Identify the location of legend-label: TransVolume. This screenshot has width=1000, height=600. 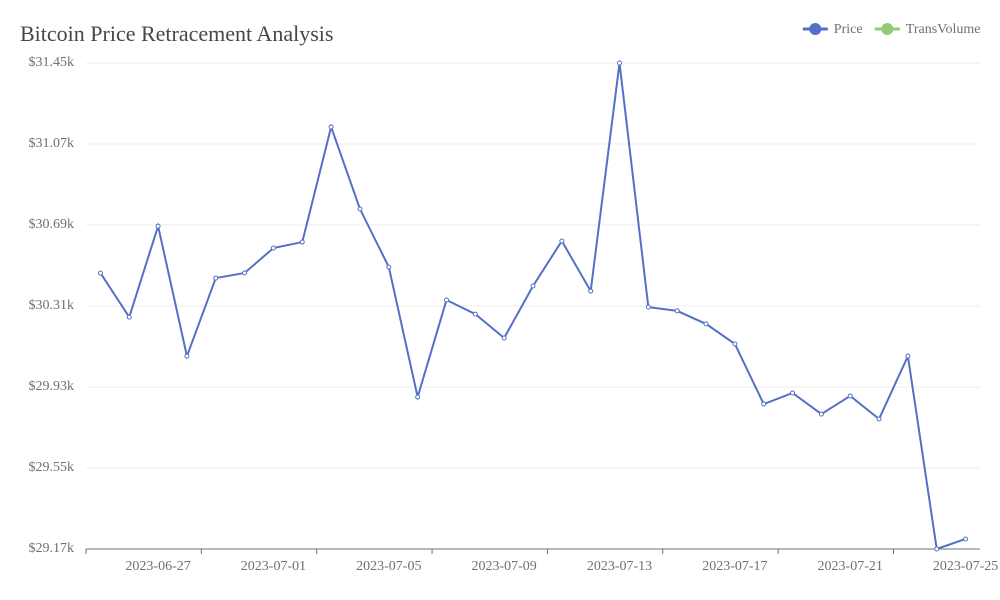
(943, 29).